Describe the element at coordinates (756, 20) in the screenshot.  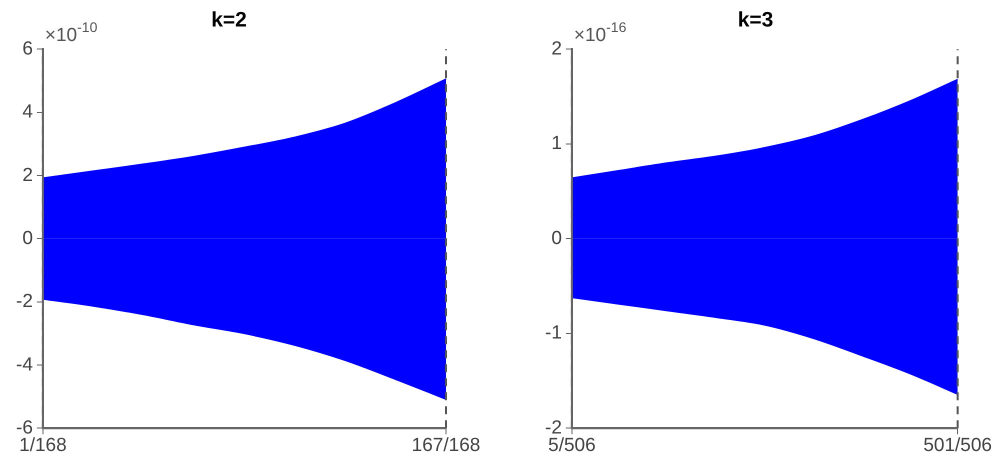
I see `chart-title: k=3` at that location.